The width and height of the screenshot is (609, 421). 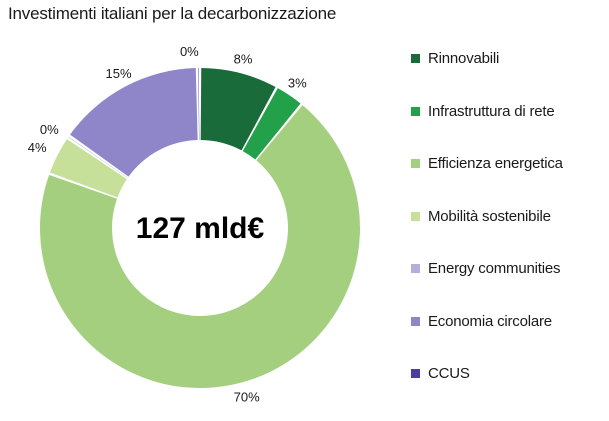 I want to click on data-label-economia-circolare: 15%, so click(x=119, y=73).